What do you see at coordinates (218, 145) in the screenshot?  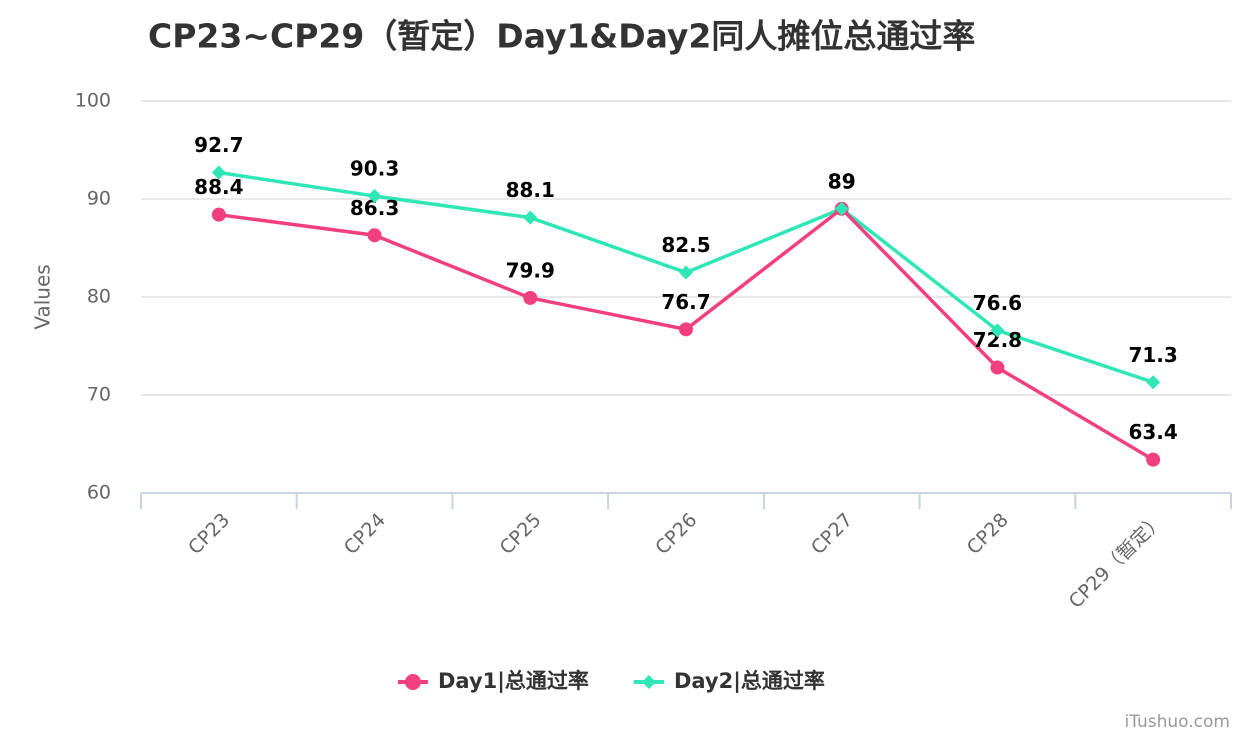 I see `data-label: 92.7` at bounding box center [218, 145].